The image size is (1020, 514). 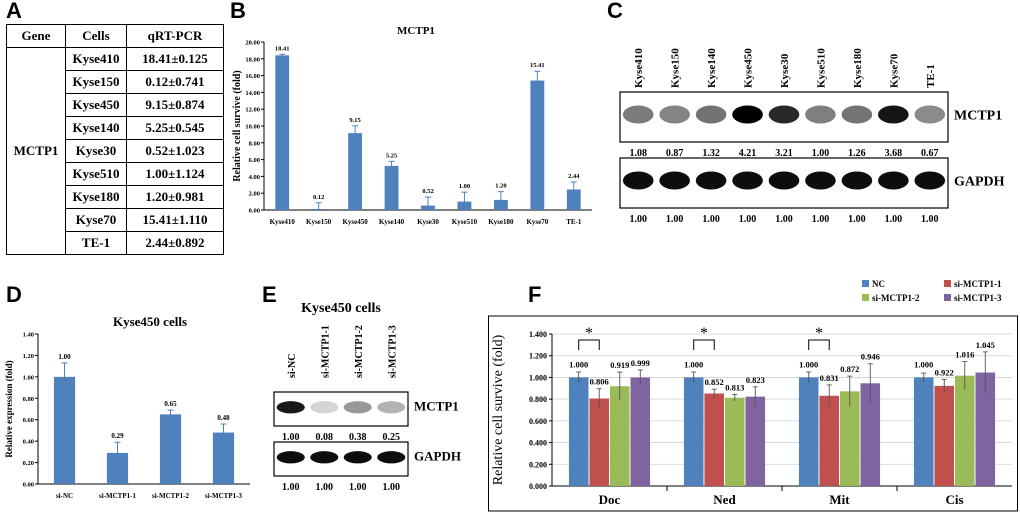 I want to click on data-label: 2.44, so click(x=574, y=176).